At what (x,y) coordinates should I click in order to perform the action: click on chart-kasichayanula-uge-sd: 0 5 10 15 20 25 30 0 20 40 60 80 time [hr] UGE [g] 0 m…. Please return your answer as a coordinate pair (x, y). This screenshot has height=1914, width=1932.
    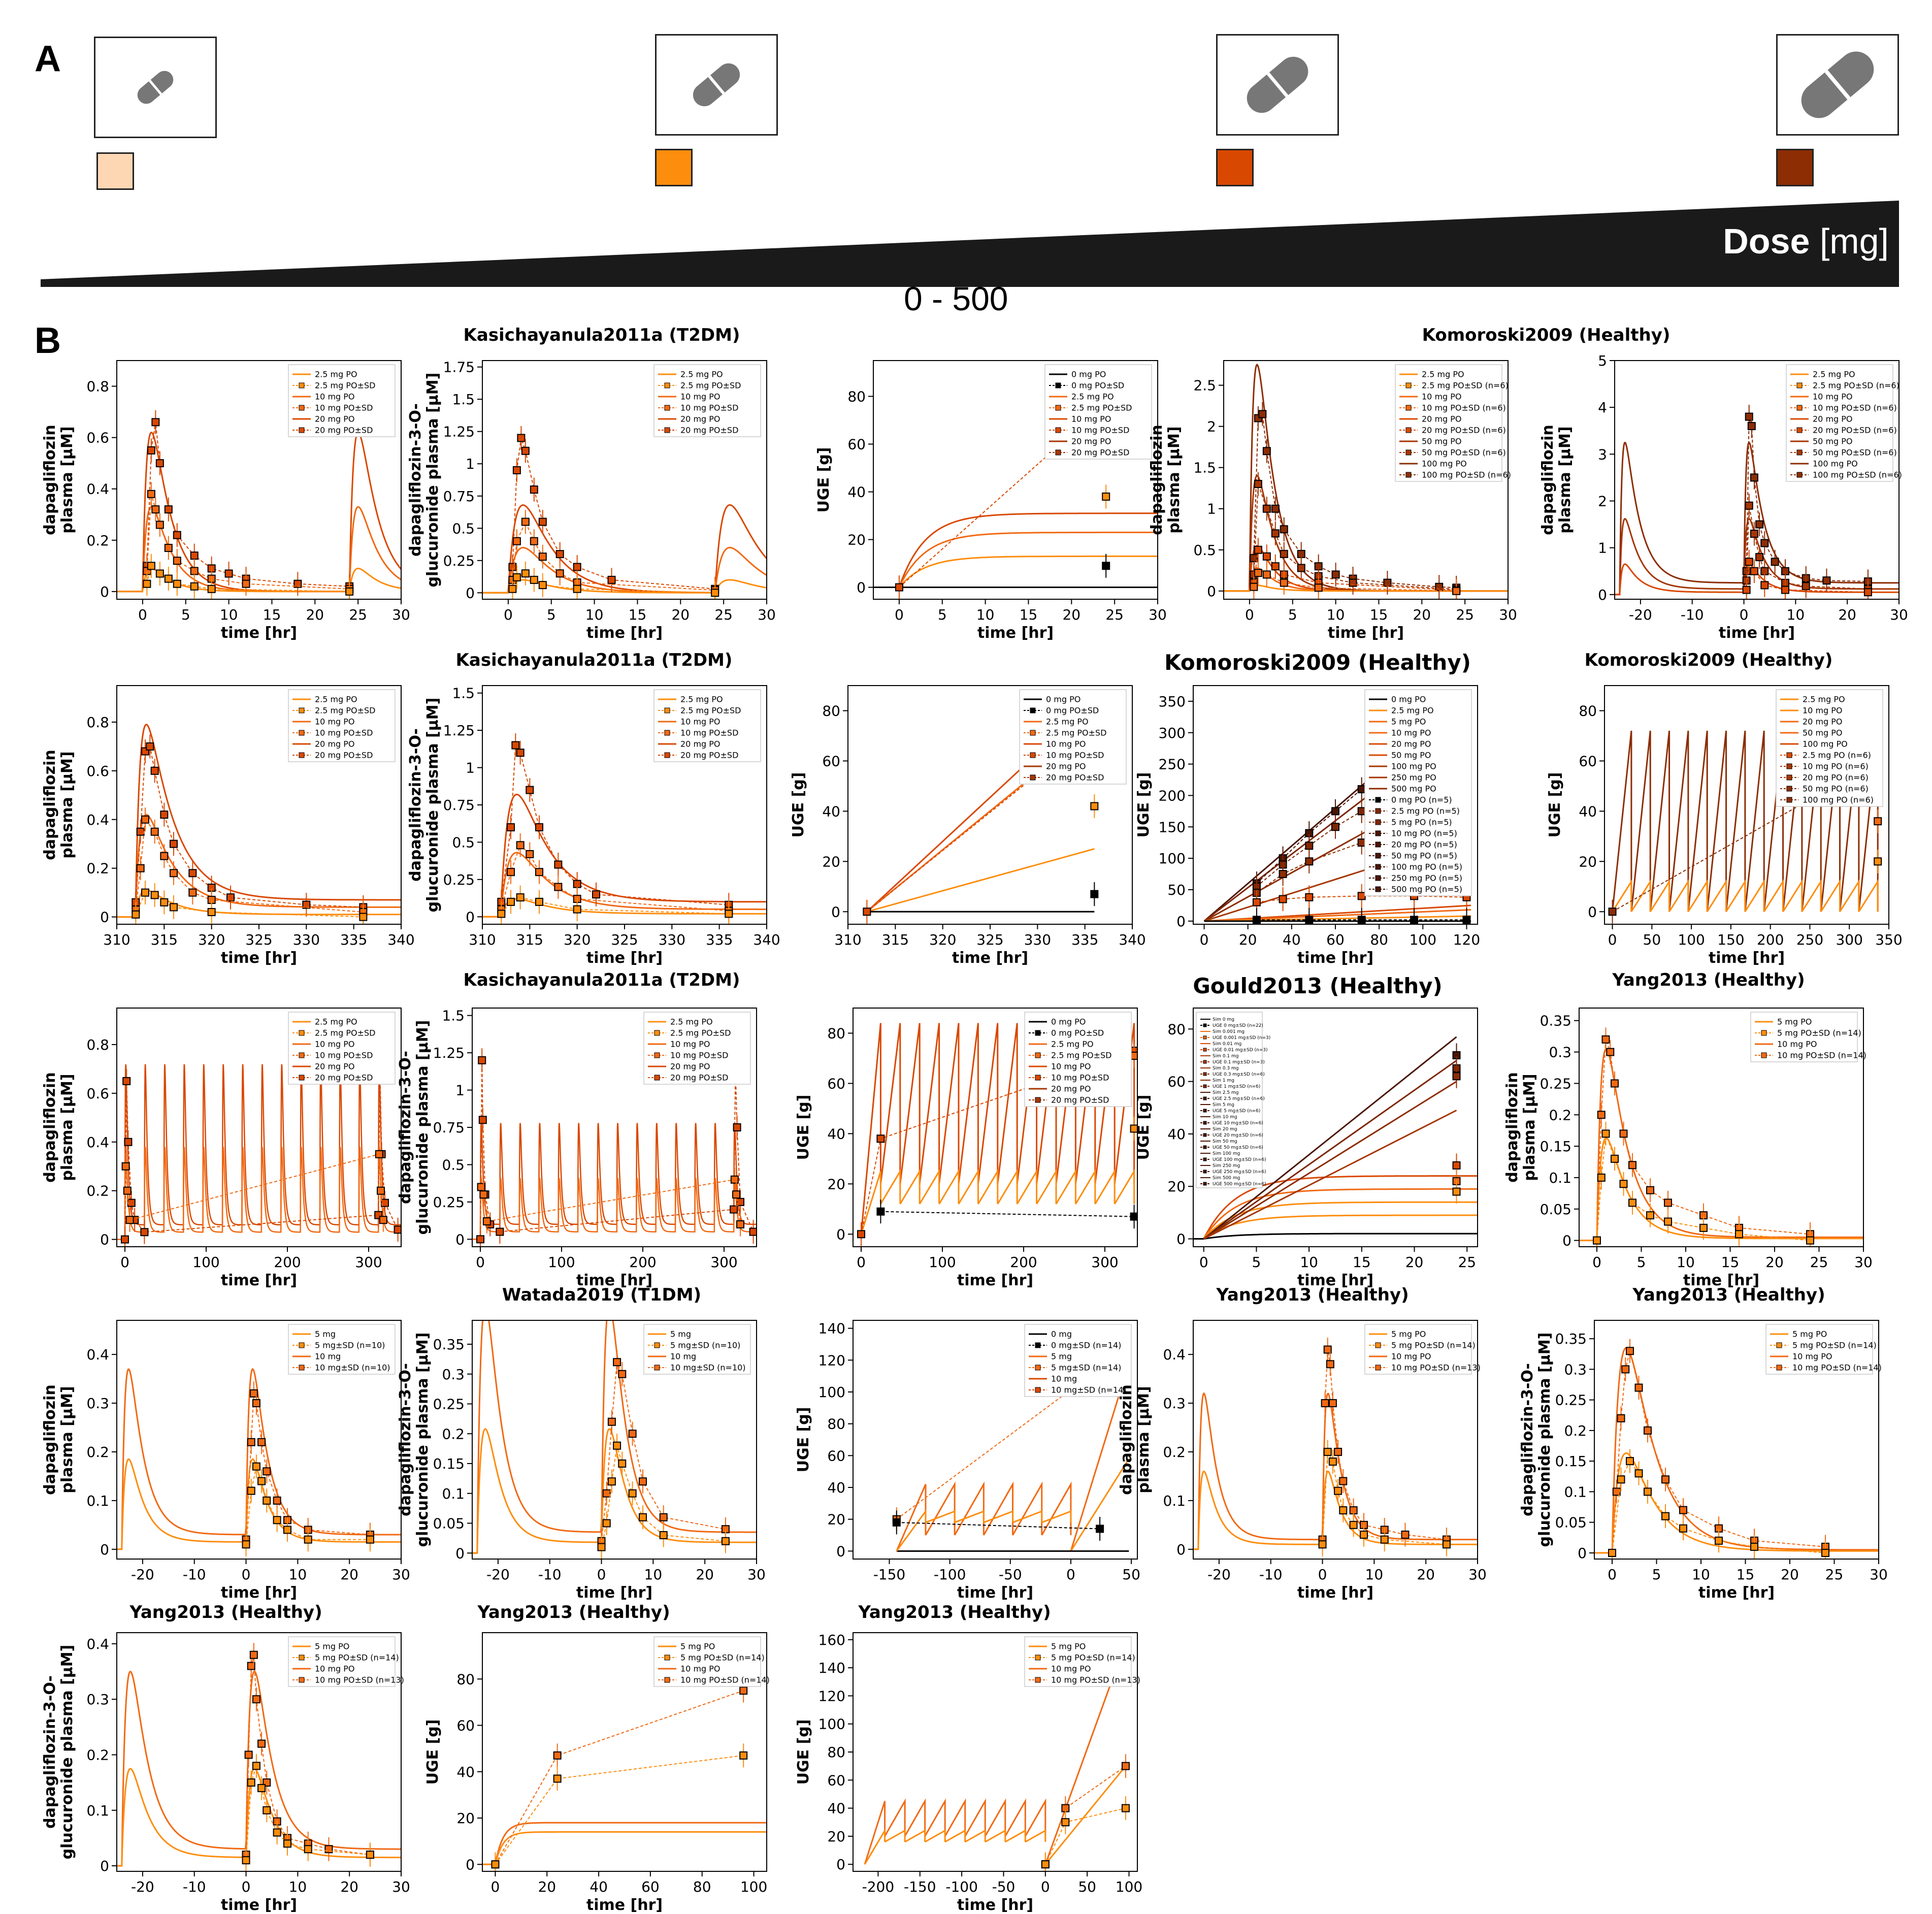
    Looking at the image, I should click on (985, 498).